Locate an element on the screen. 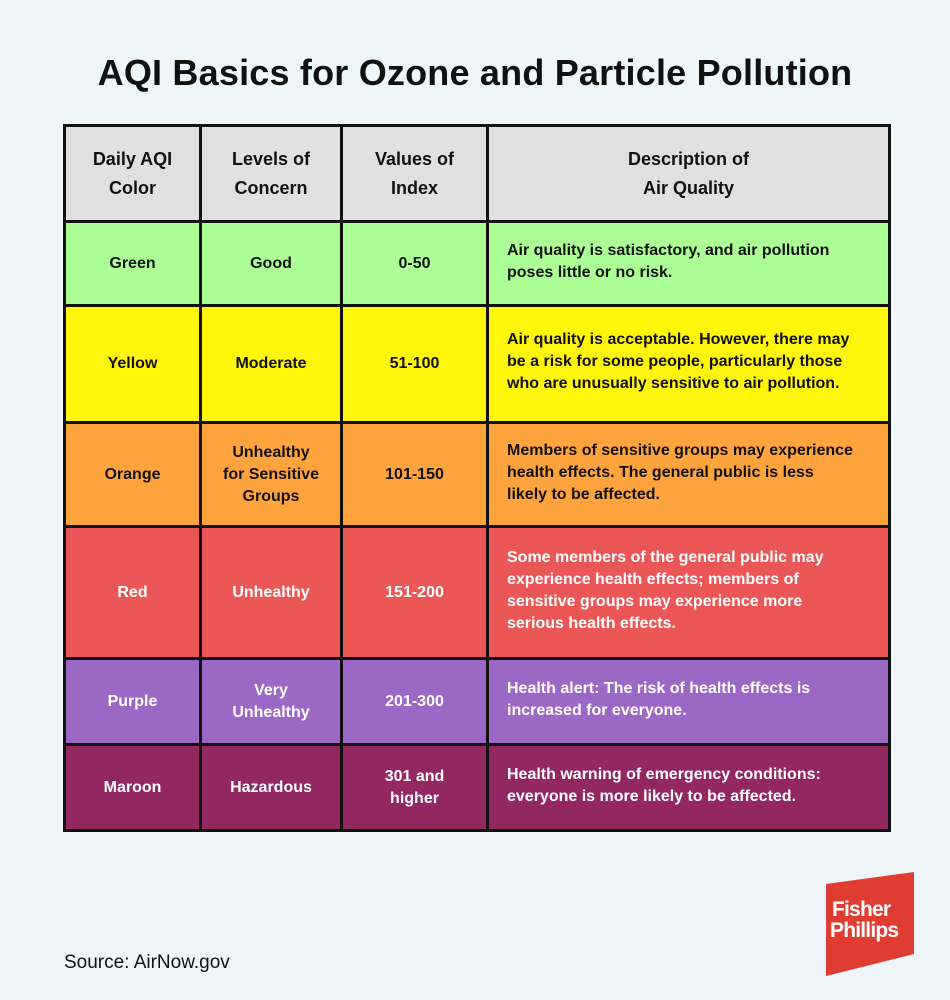  source-credit: Source: AirNow.gov is located at coordinates (147, 962).